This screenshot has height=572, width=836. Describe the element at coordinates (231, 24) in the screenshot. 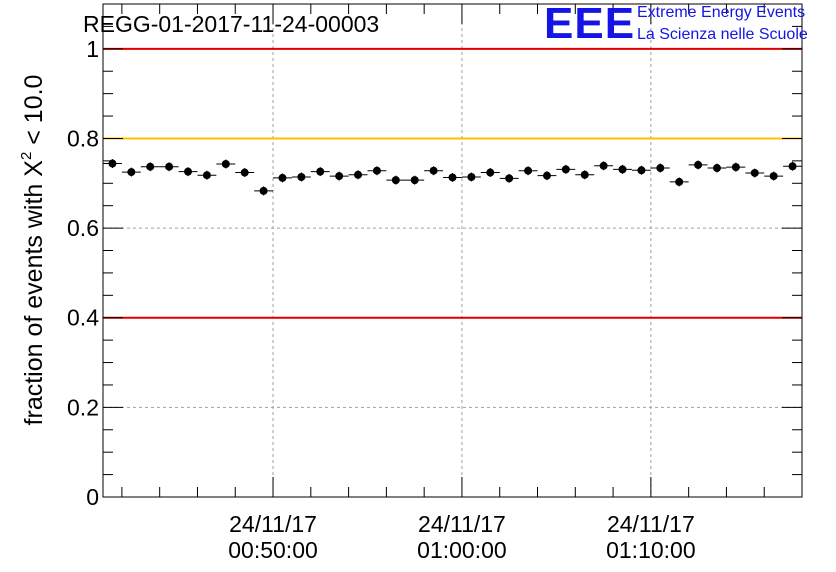

I see `chart-title: REGG-01-2017-11-24-00003` at that location.